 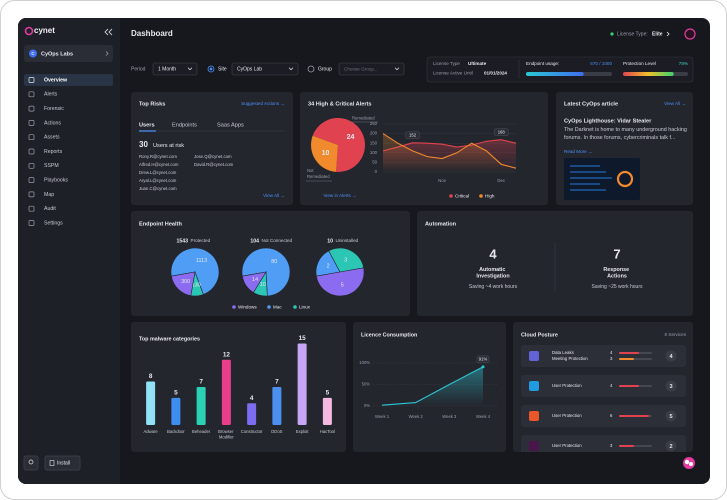 I want to click on nav-item: Playbooks, so click(x=56, y=180).